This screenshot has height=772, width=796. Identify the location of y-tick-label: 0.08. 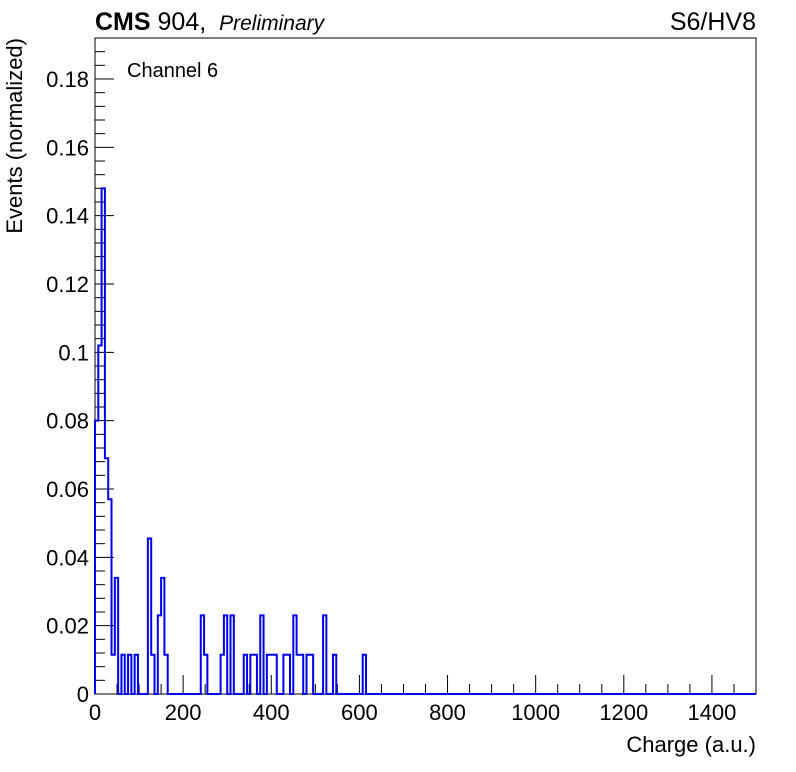
(67, 421).